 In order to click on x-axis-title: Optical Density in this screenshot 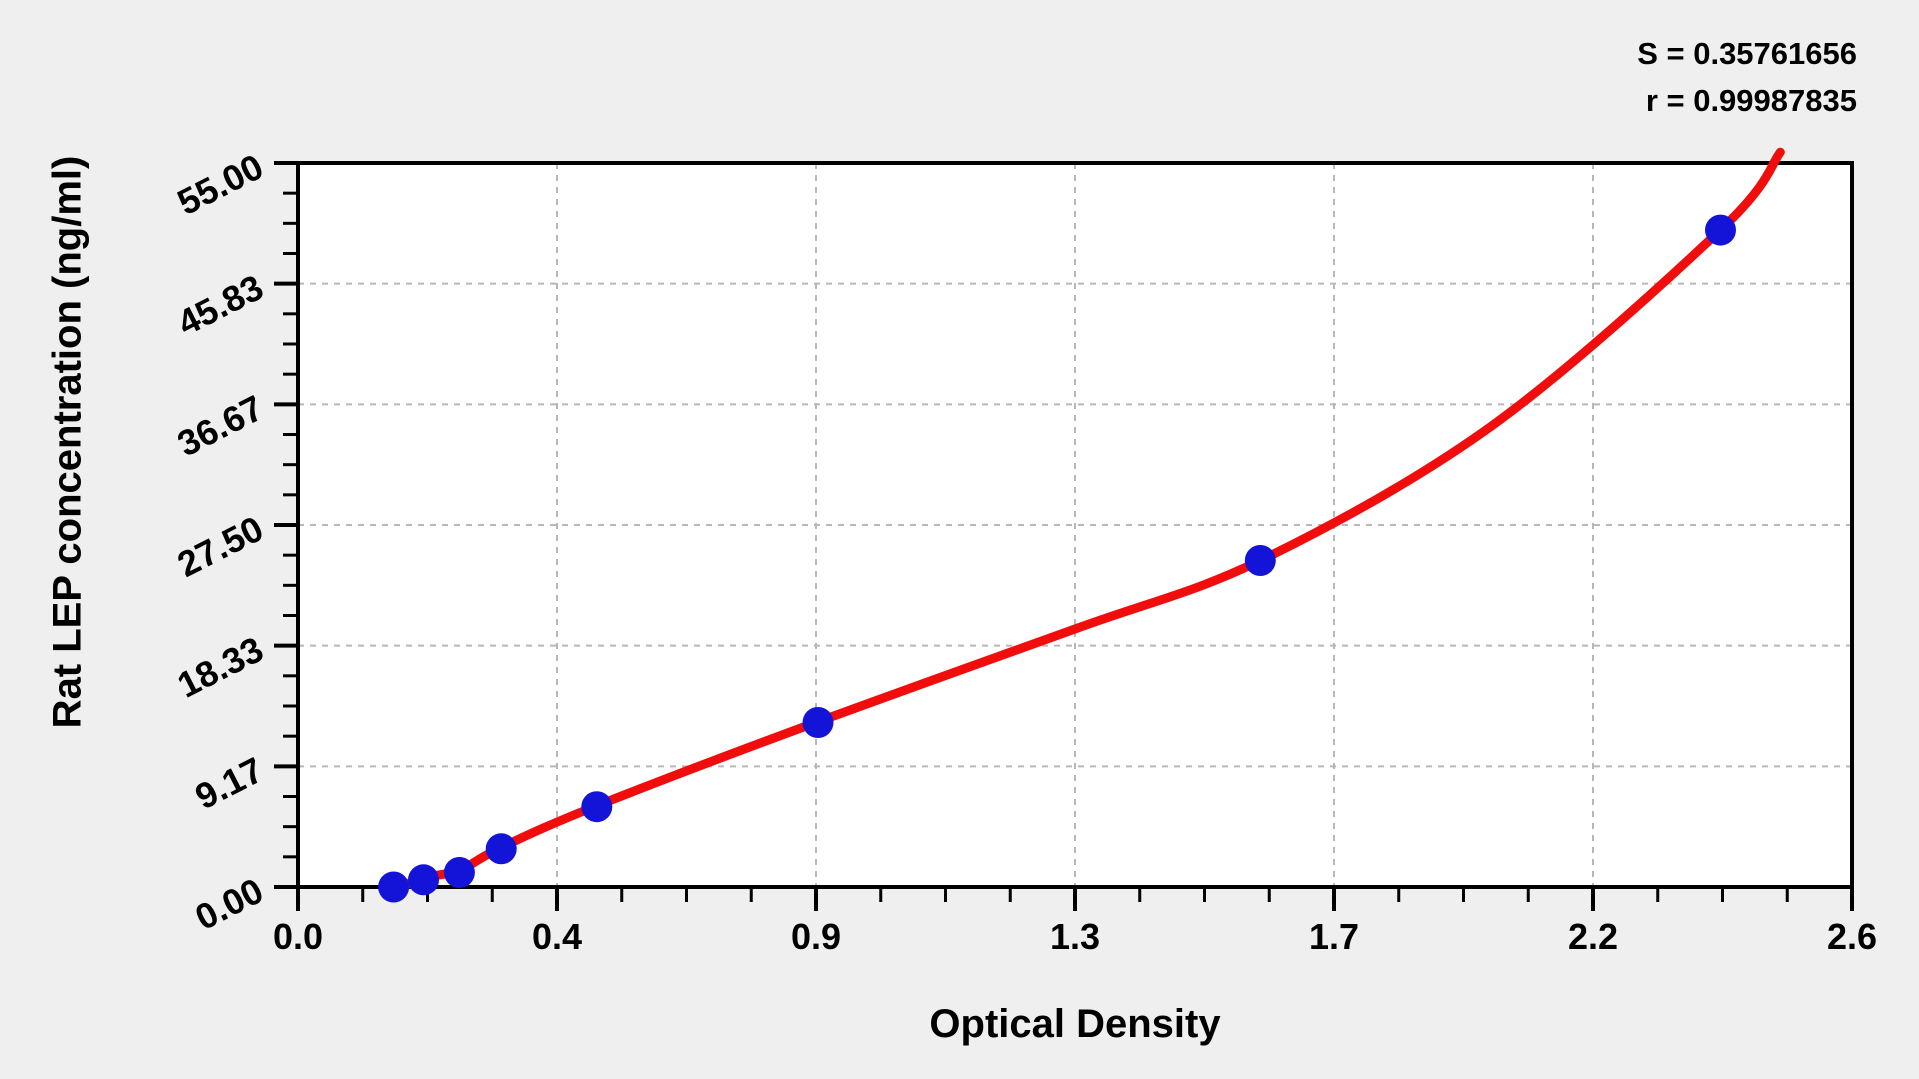, I will do `click(1075, 1024)`.